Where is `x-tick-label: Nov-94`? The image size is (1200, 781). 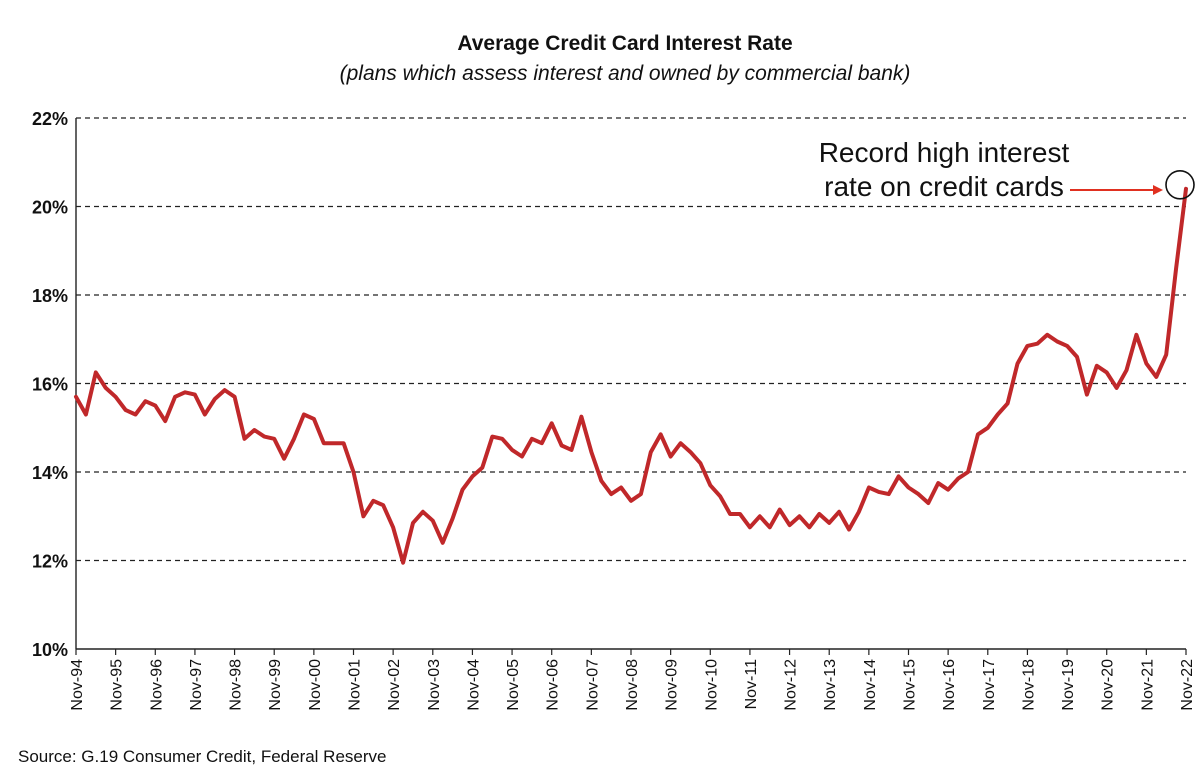
x-tick-label: Nov-94 is located at coordinates (77, 685).